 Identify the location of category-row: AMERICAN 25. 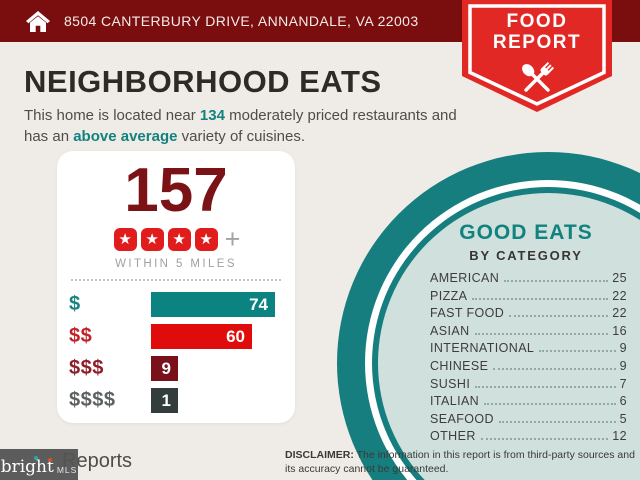
(528, 280).